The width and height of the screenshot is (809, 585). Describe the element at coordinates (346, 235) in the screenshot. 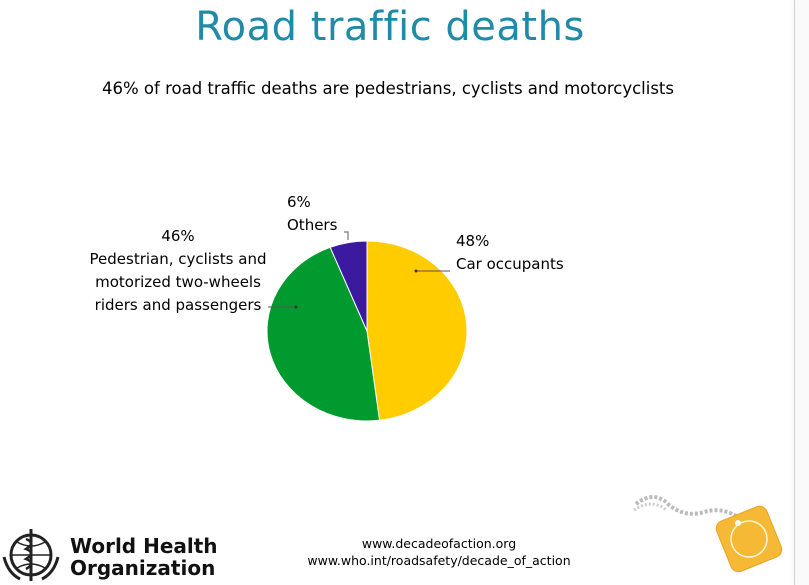

I see `leader-line-others` at that location.